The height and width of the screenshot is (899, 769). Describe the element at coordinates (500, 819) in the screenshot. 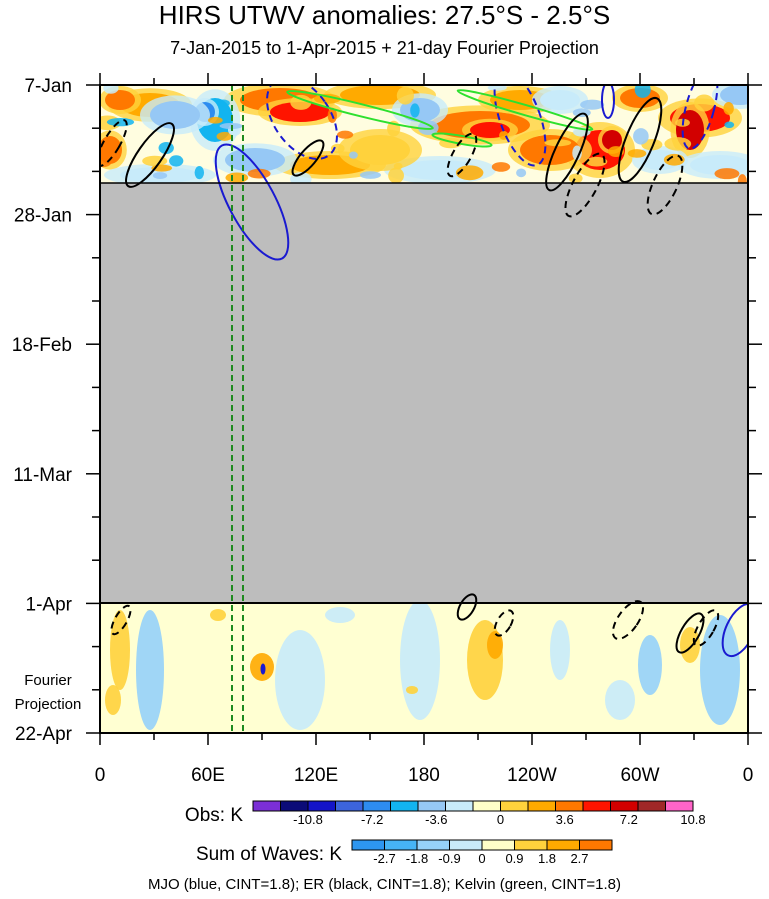

I see `obs-colorbar-tick-label: 0` at that location.